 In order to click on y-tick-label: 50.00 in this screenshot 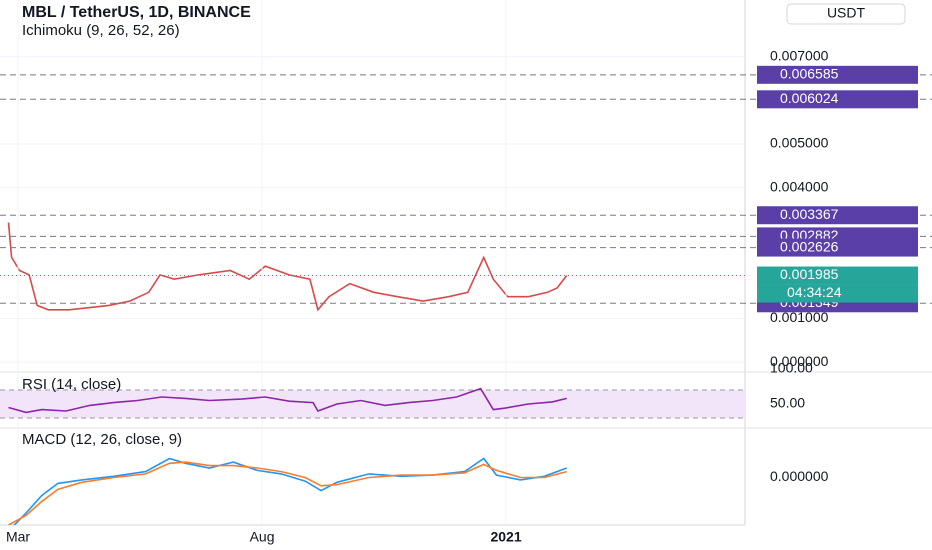, I will do `click(787, 403)`.